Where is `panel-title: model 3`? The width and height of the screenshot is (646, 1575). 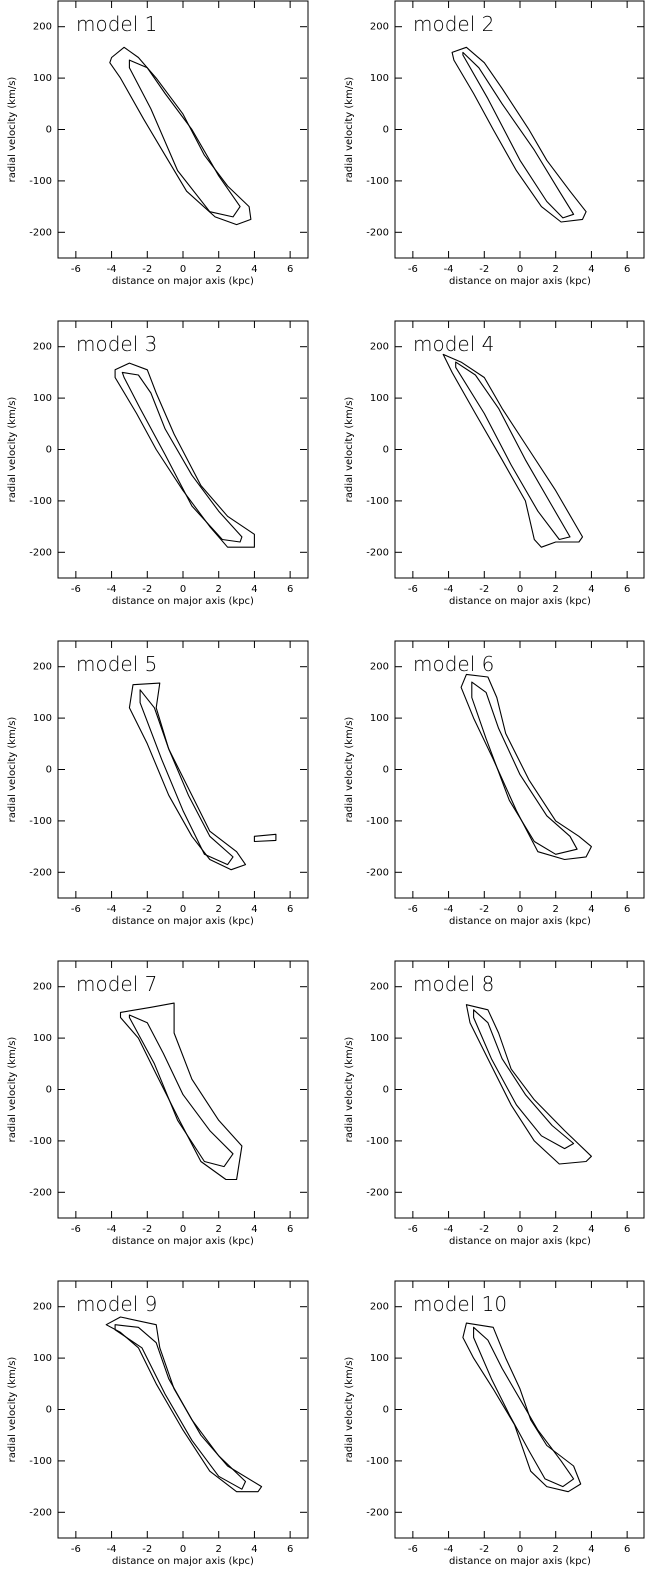
panel-title: model 3 is located at coordinates (116, 344).